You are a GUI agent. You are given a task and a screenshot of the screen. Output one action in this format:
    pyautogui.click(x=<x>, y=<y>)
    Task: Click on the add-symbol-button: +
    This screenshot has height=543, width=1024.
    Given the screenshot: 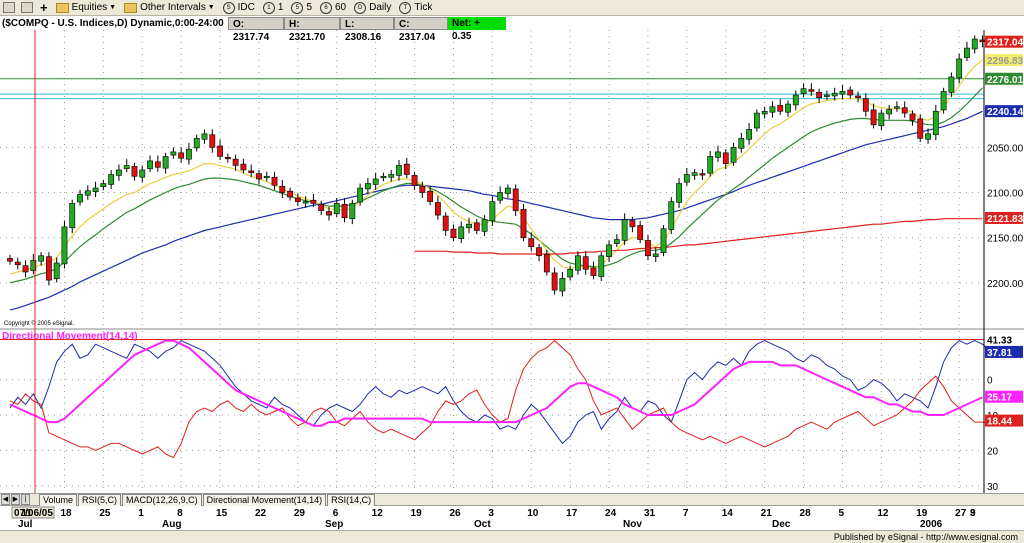 What is the action you would take?
    pyautogui.click(x=44, y=7)
    